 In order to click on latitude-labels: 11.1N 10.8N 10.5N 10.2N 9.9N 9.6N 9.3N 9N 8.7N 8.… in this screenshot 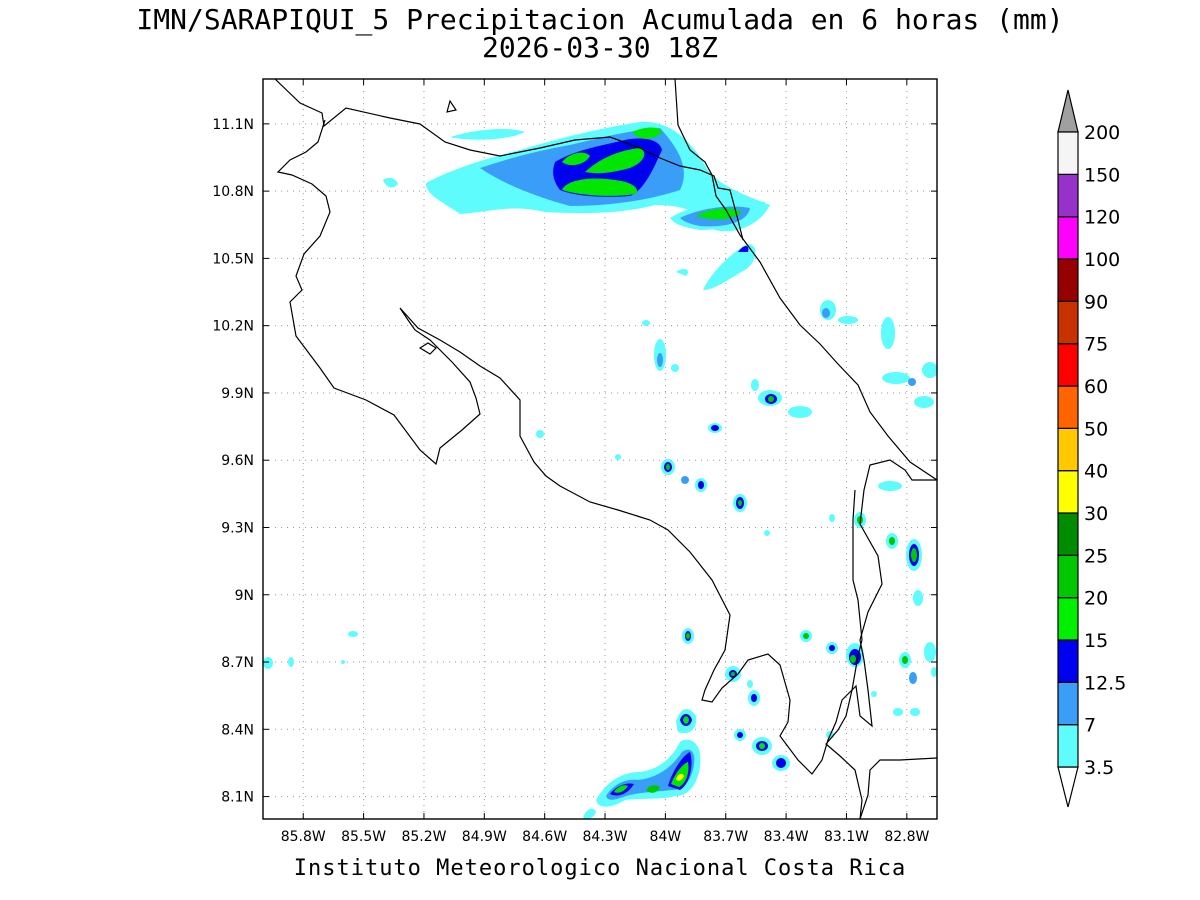, I will do `click(233, 461)`.